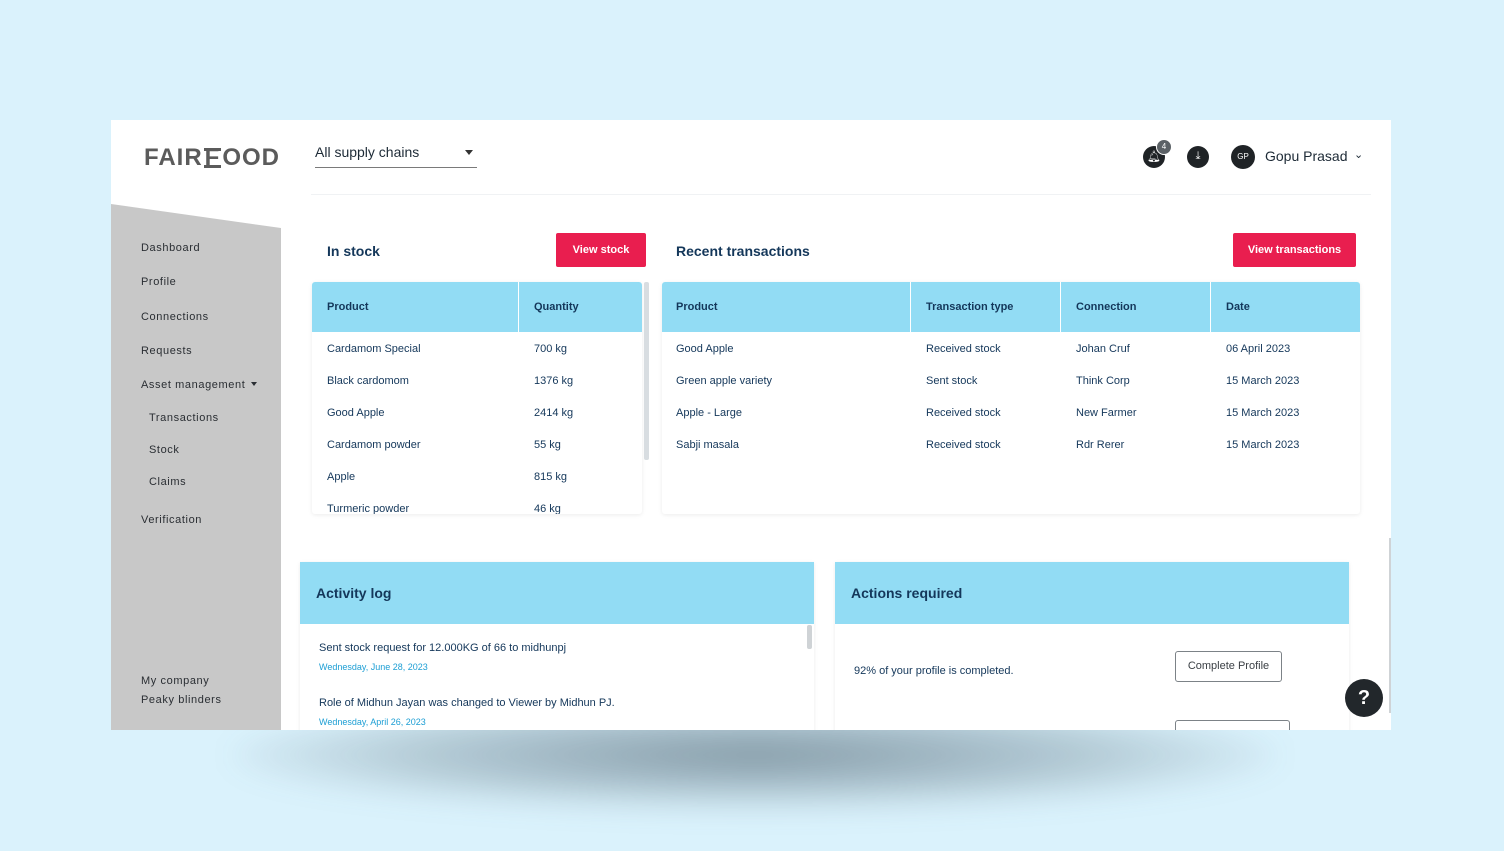 The width and height of the screenshot is (1504, 851). I want to click on stock-product: Black cardomom, so click(368, 381).